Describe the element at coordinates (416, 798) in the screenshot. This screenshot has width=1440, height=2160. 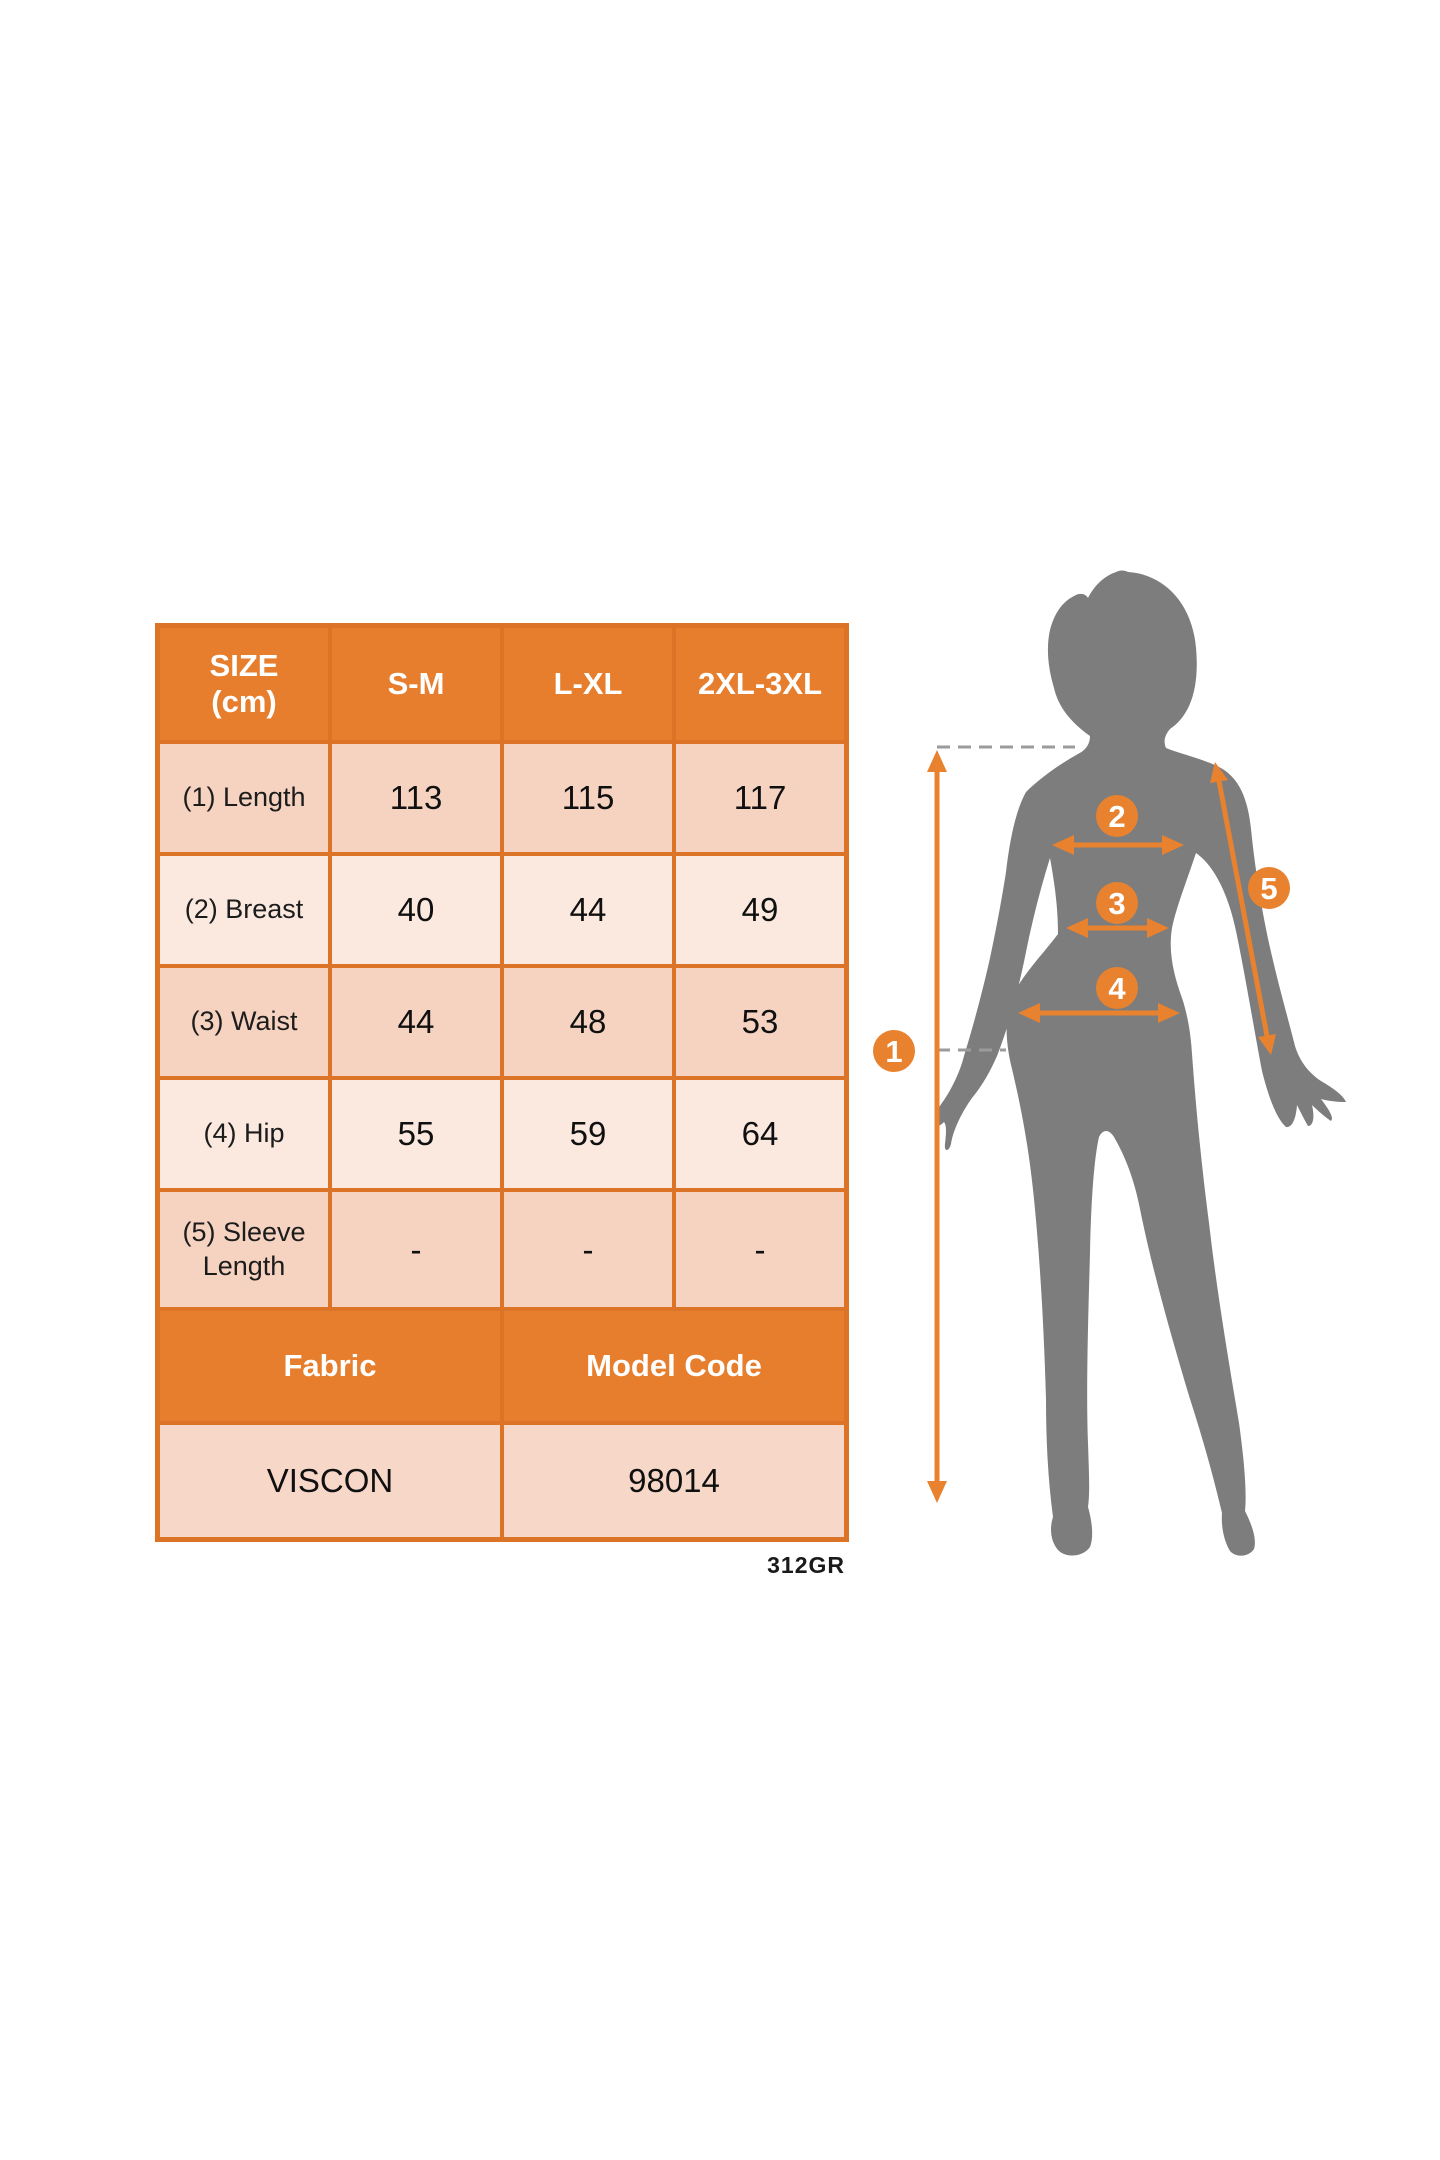
I see `row-length-value-sm: 113` at that location.